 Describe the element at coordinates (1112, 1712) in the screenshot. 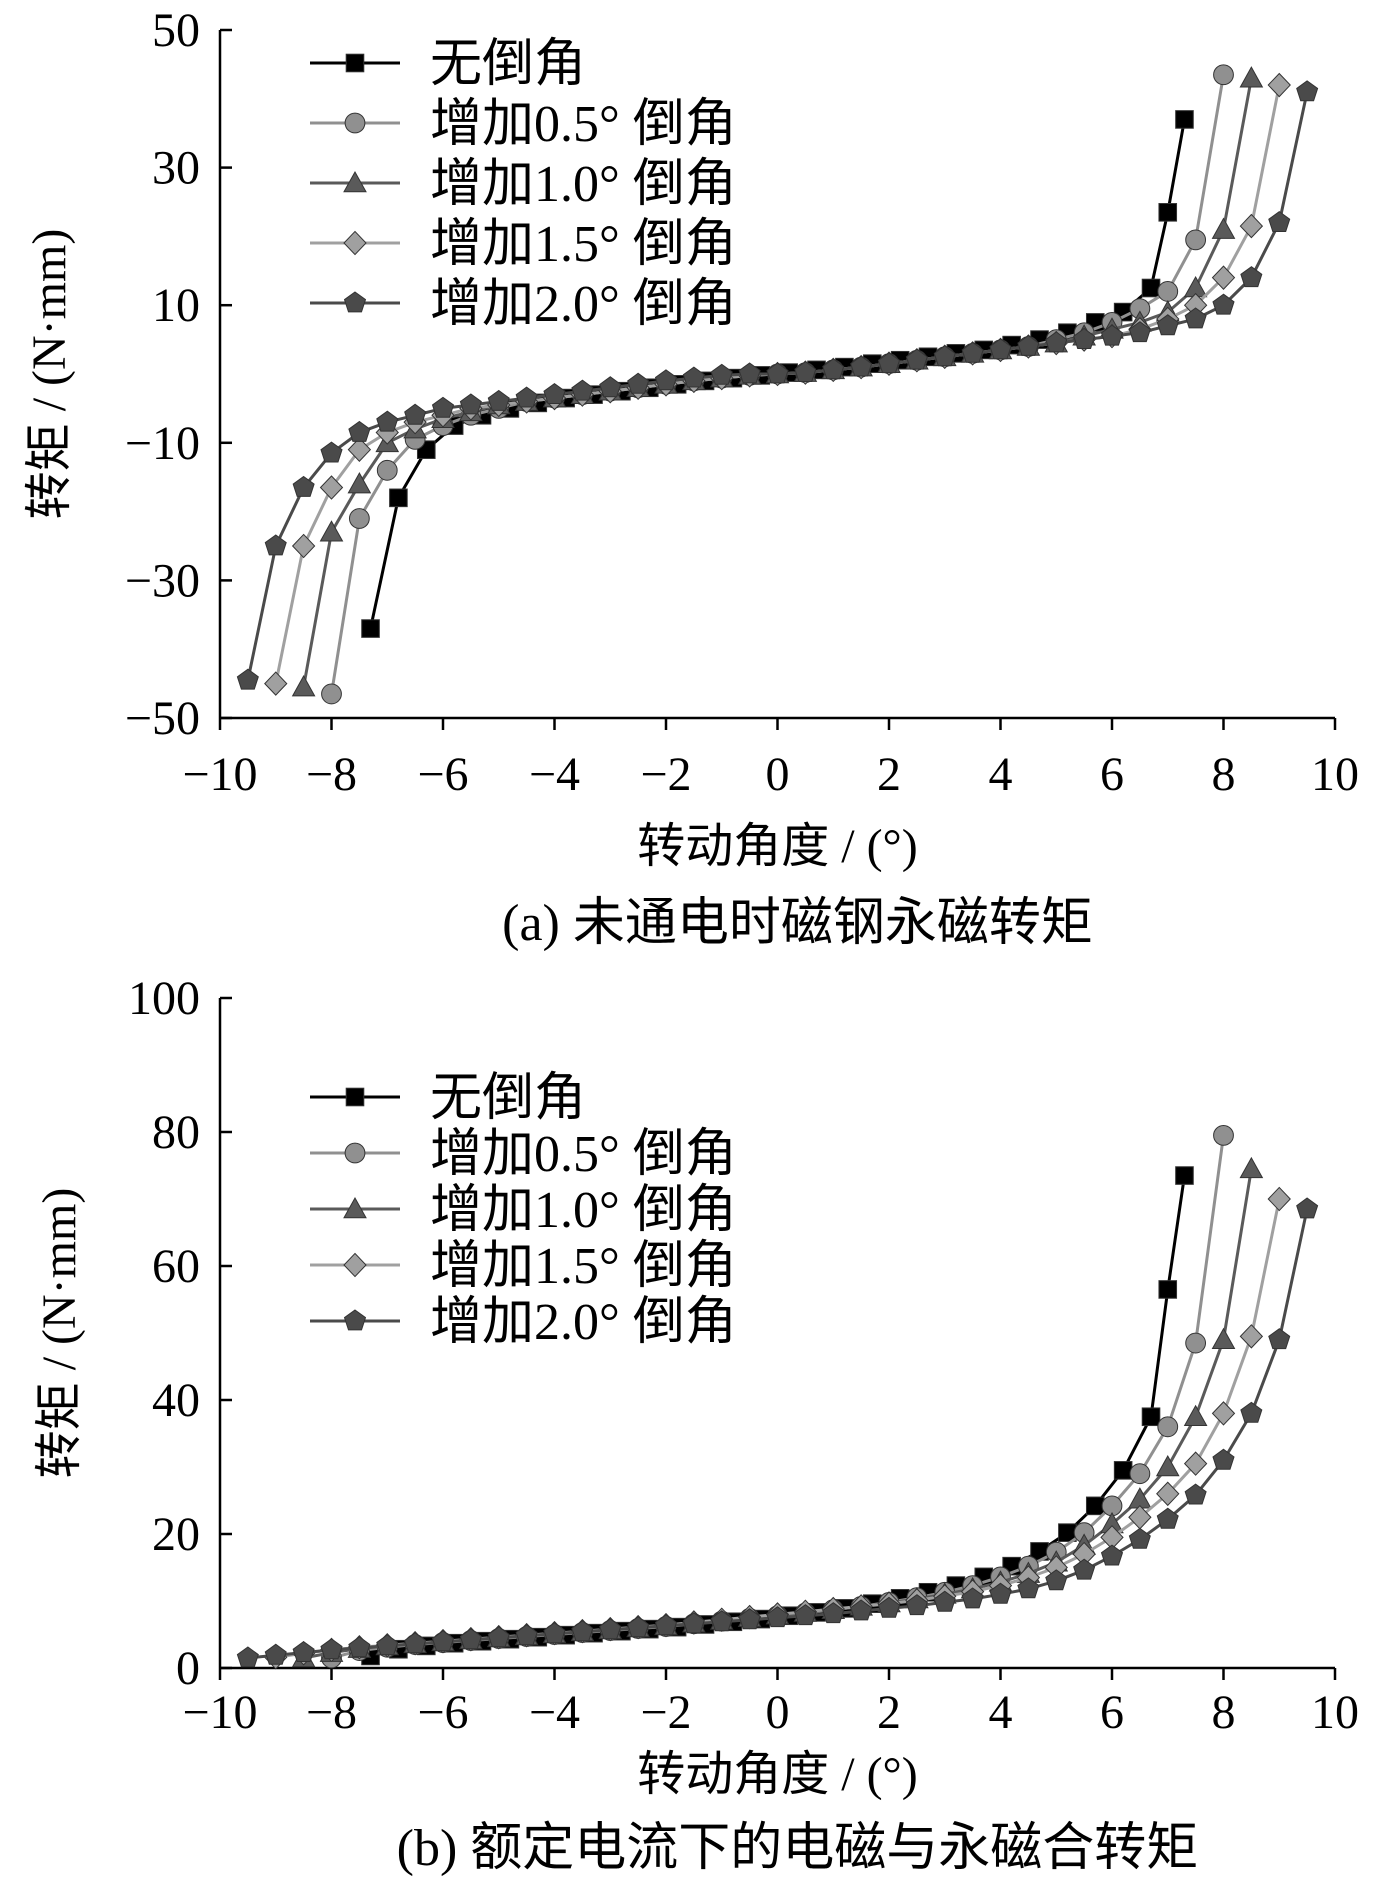

I see `x-tick-label: 6` at that location.